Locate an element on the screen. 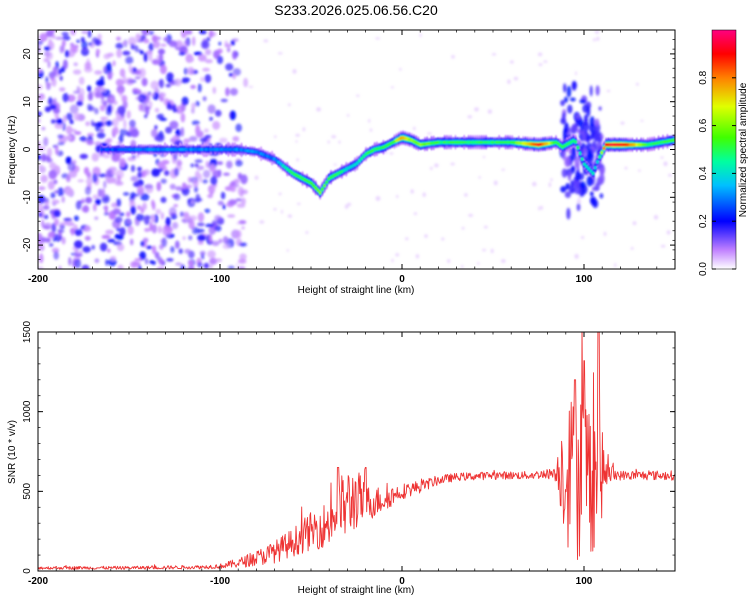 Image resolution: width=750 pixels, height=600 pixels. x-tick-label: 0 is located at coordinates (402, 279).